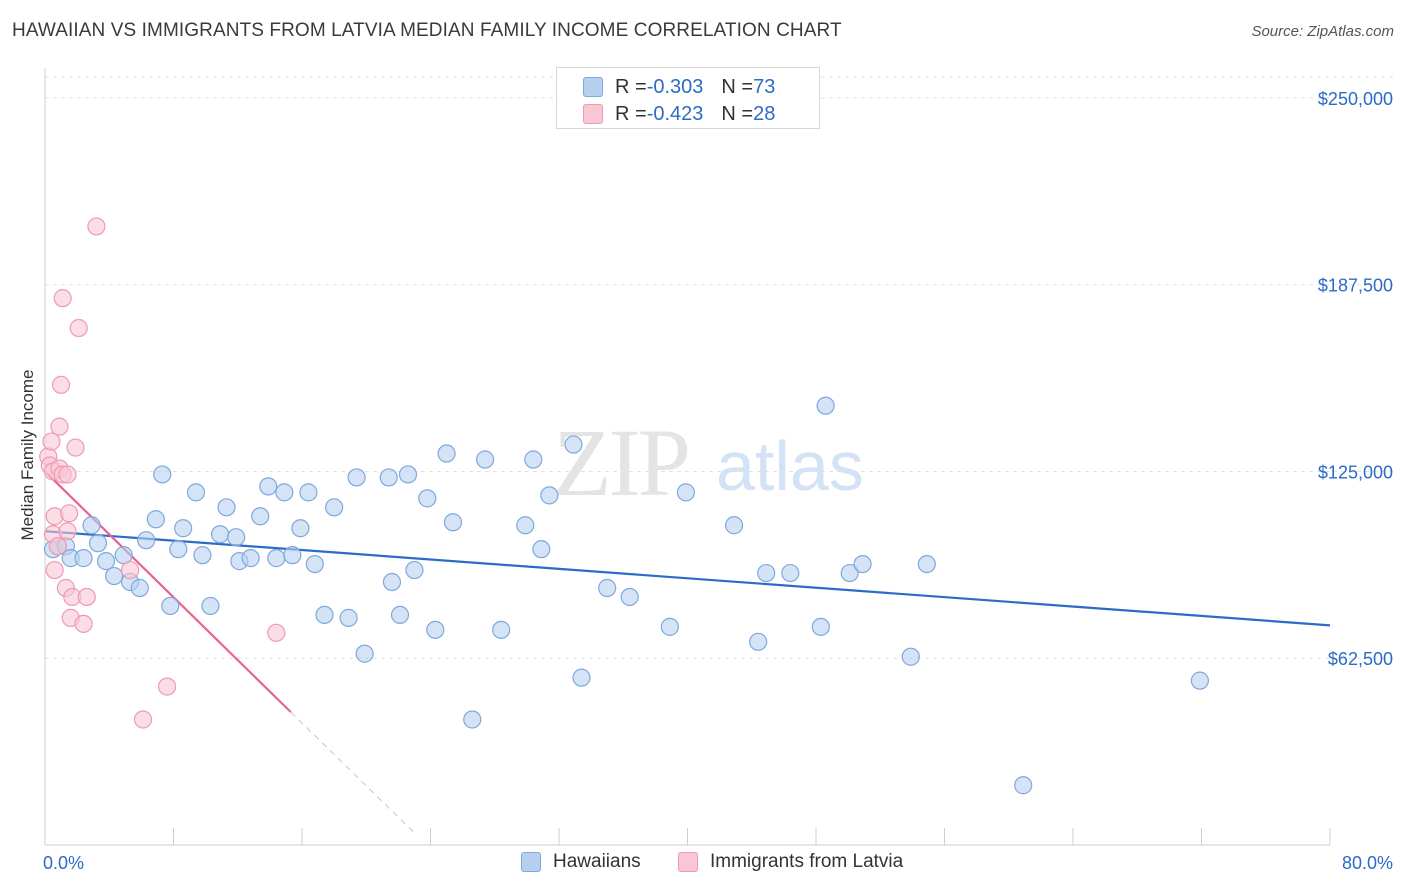 The image size is (1406, 892). Describe the element at coordinates (620, 462) in the screenshot. I see `watermark-zip: ZIP` at that location.